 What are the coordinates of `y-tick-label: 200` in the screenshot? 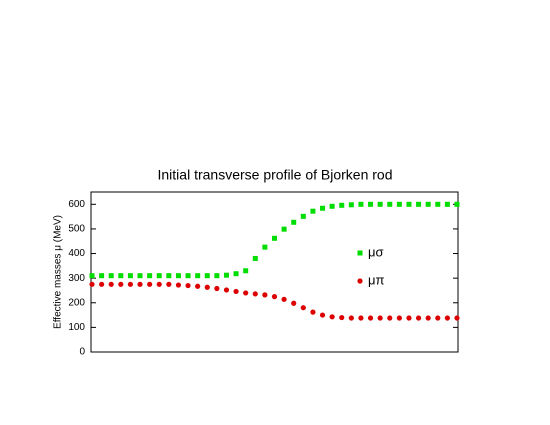 It's located at (76, 302).